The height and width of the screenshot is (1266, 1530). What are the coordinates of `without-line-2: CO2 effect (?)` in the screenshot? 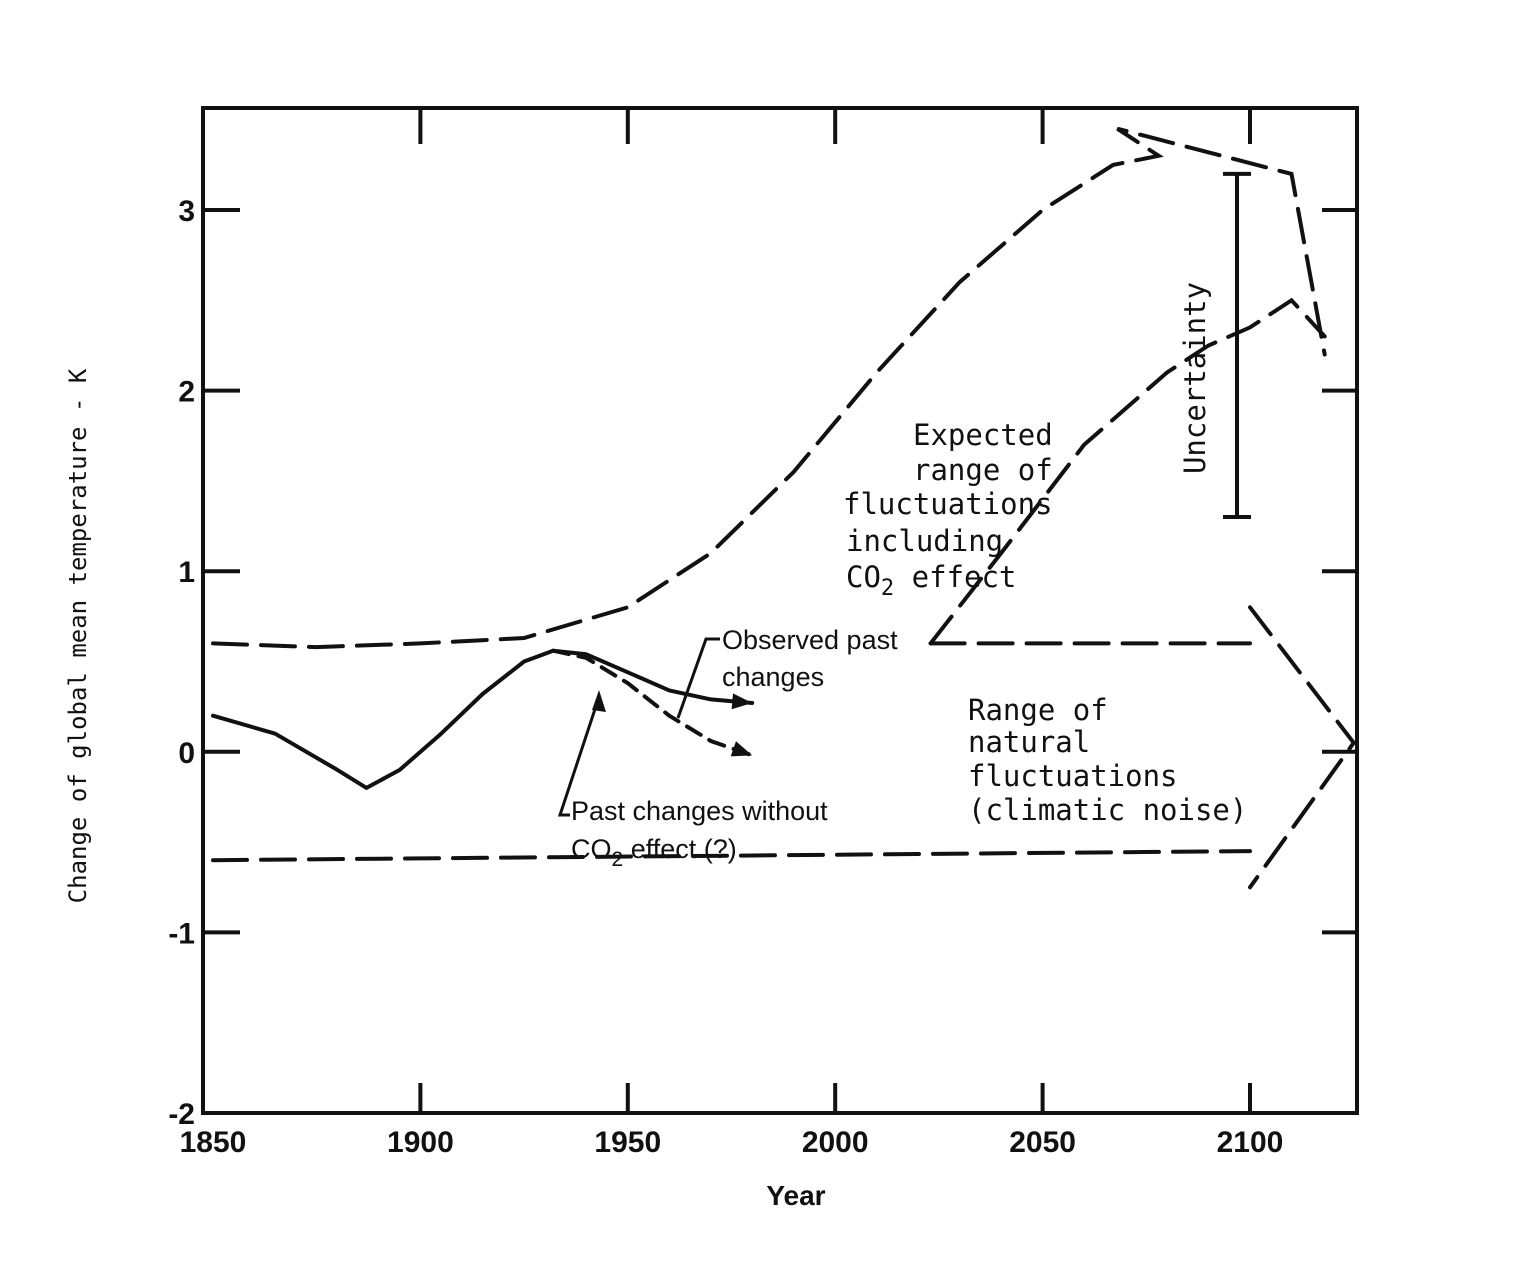 It's located at (654, 852).